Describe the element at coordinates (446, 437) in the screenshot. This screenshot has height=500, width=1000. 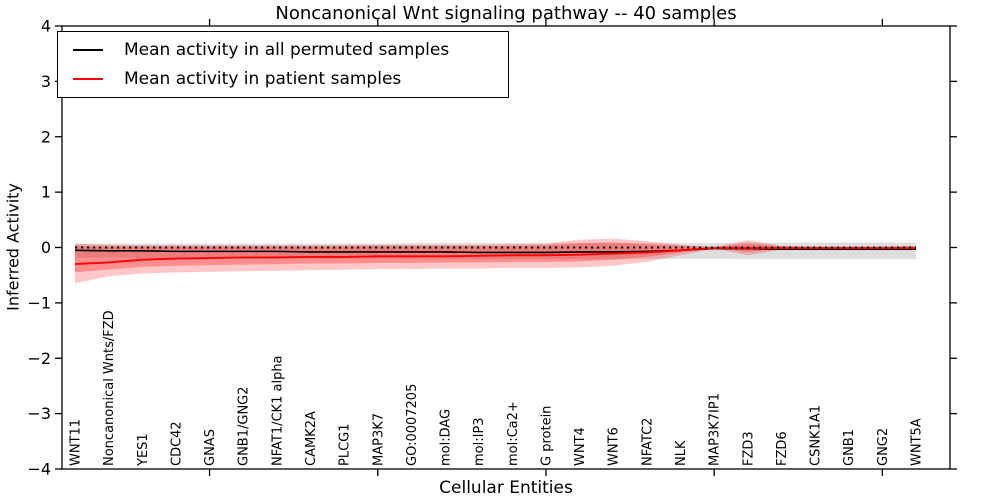
I see `x-category-label: mol:DAG` at that location.